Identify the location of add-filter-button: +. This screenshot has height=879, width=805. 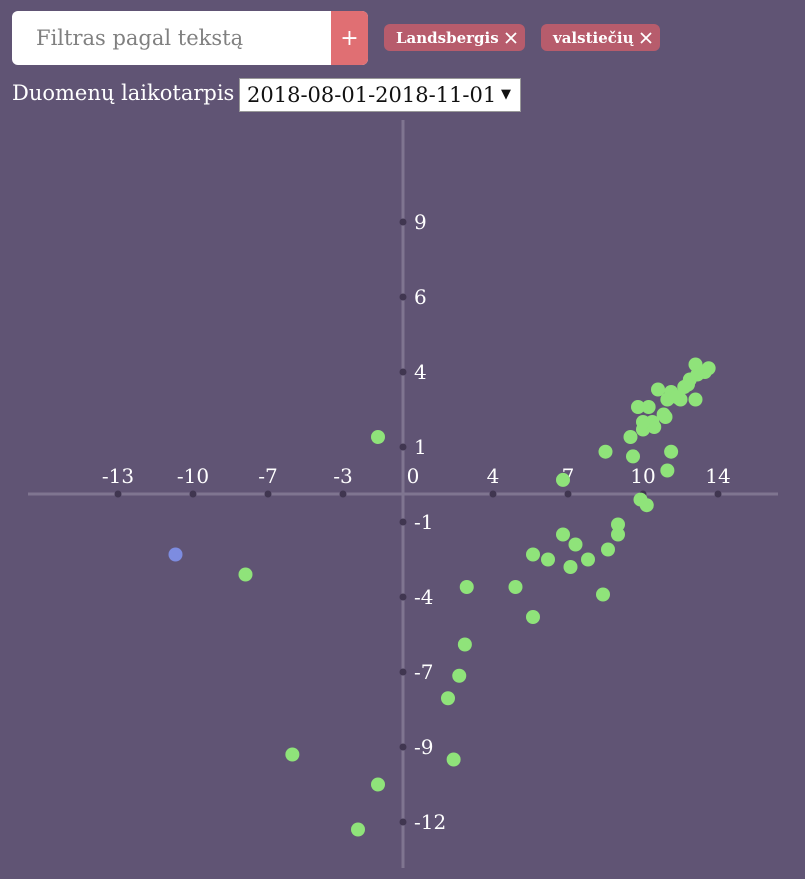
(349, 38).